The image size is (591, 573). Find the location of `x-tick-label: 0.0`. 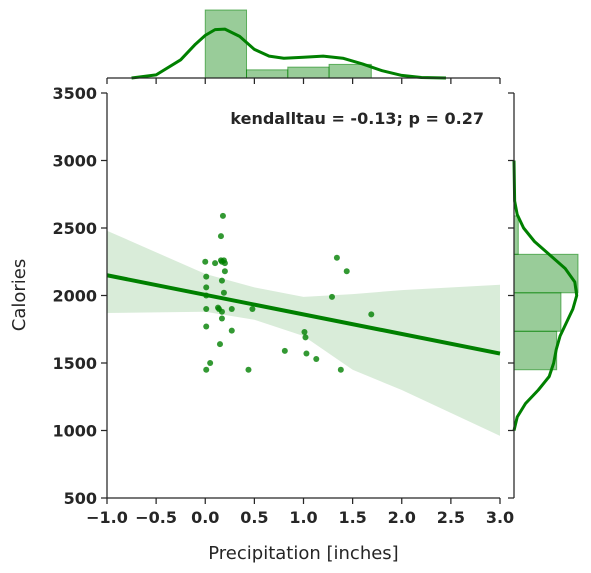

x-tick-label: 0.0 is located at coordinates (205, 517).